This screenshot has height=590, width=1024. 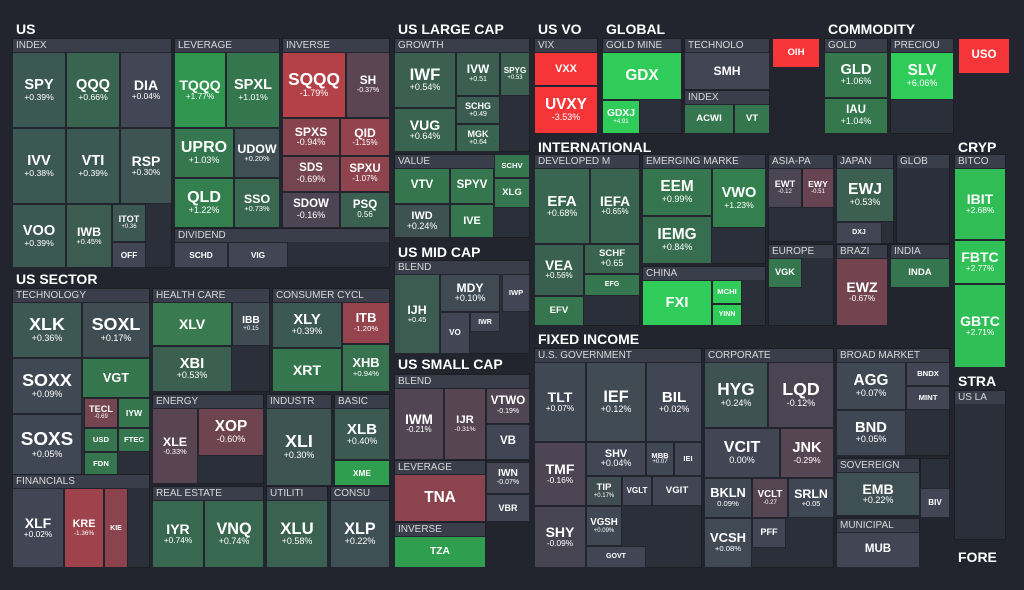 I want to click on tile: VEA +0.56%, so click(x=559, y=270).